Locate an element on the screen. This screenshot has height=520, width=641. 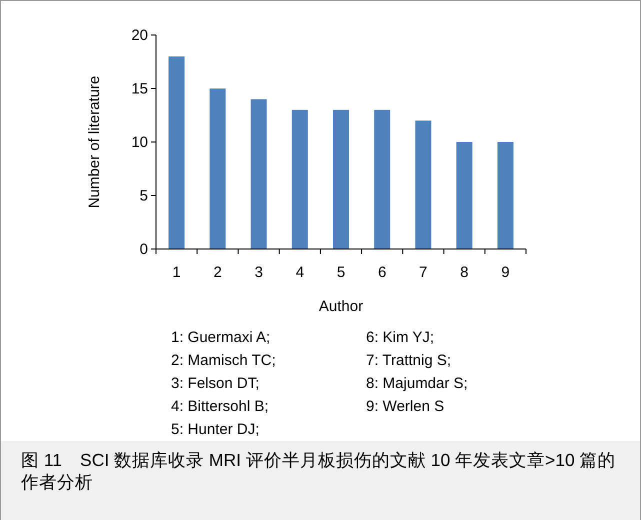
text: 7: Trattnig S; is located at coordinates (409, 360).